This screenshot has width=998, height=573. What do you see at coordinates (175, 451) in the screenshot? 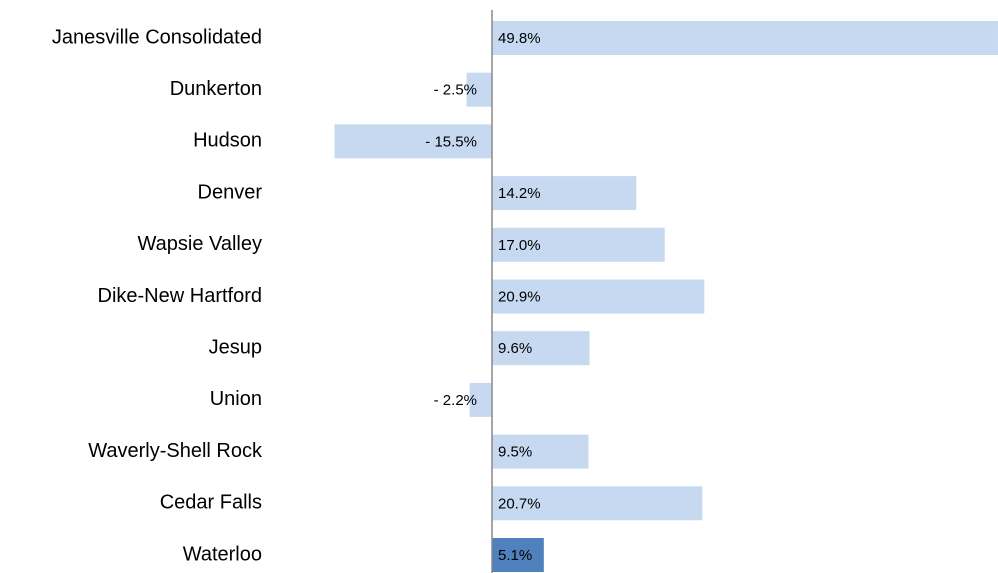
I see `category-label: Waverly-Shell Rock` at bounding box center [175, 451].